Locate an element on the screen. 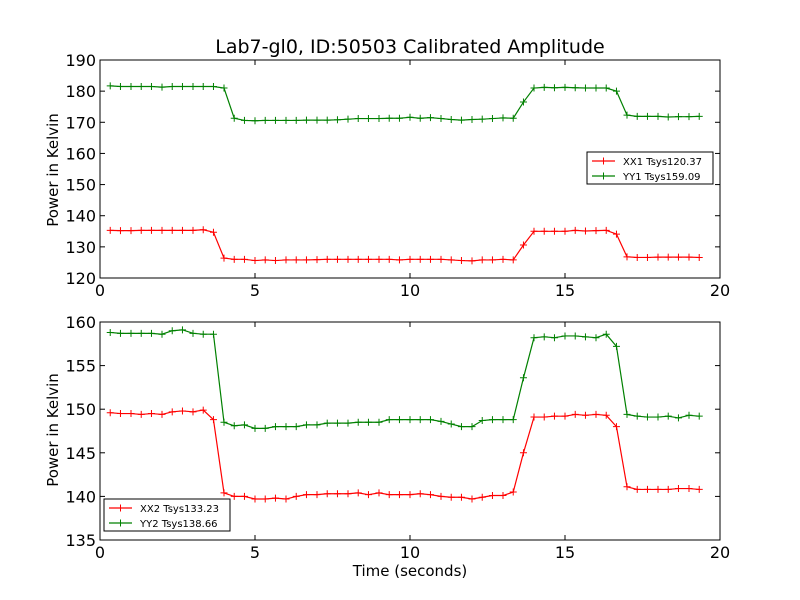 The height and width of the screenshot is (600, 800). x-axis-label: Time (seconds) is located at coordinates (410, 571).